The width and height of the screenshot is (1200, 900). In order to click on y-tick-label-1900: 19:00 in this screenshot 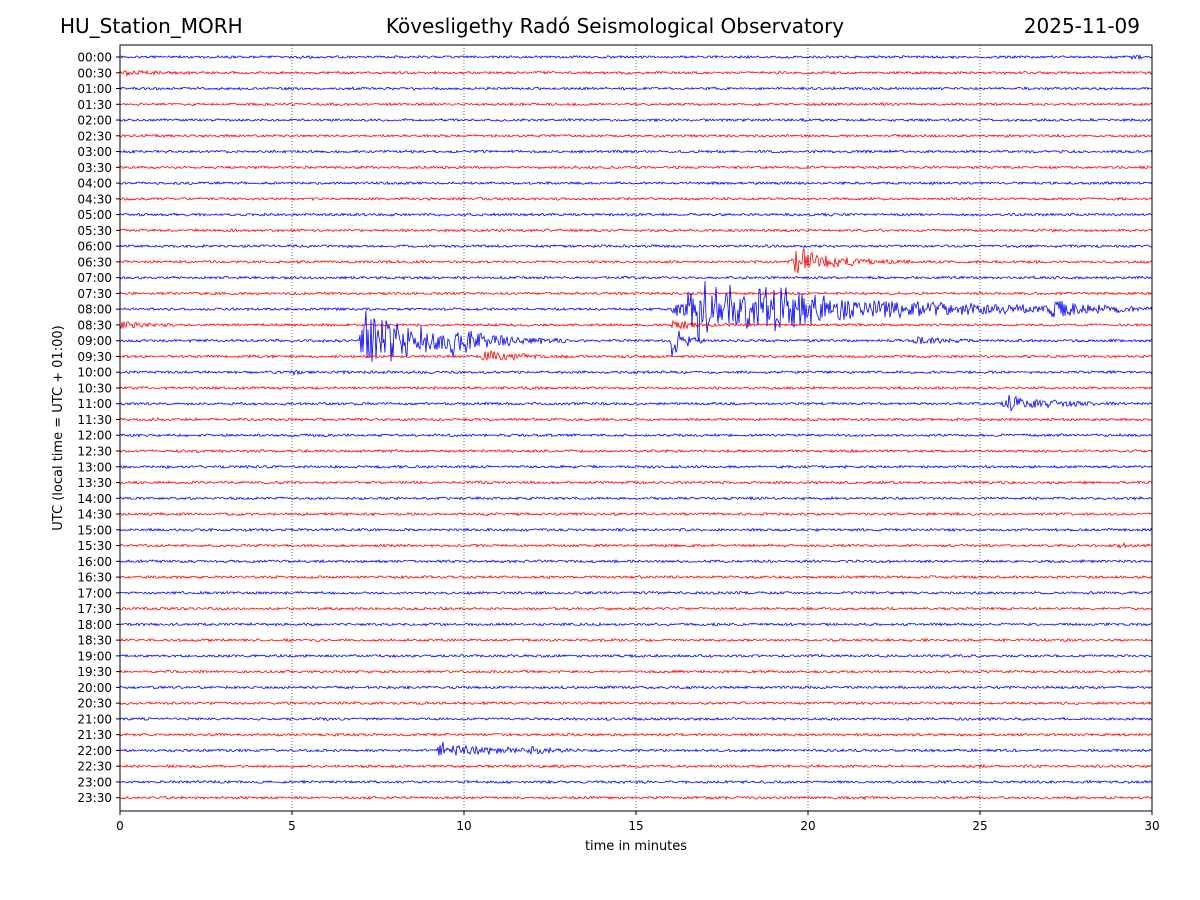, I will do `click(94, 656)`.